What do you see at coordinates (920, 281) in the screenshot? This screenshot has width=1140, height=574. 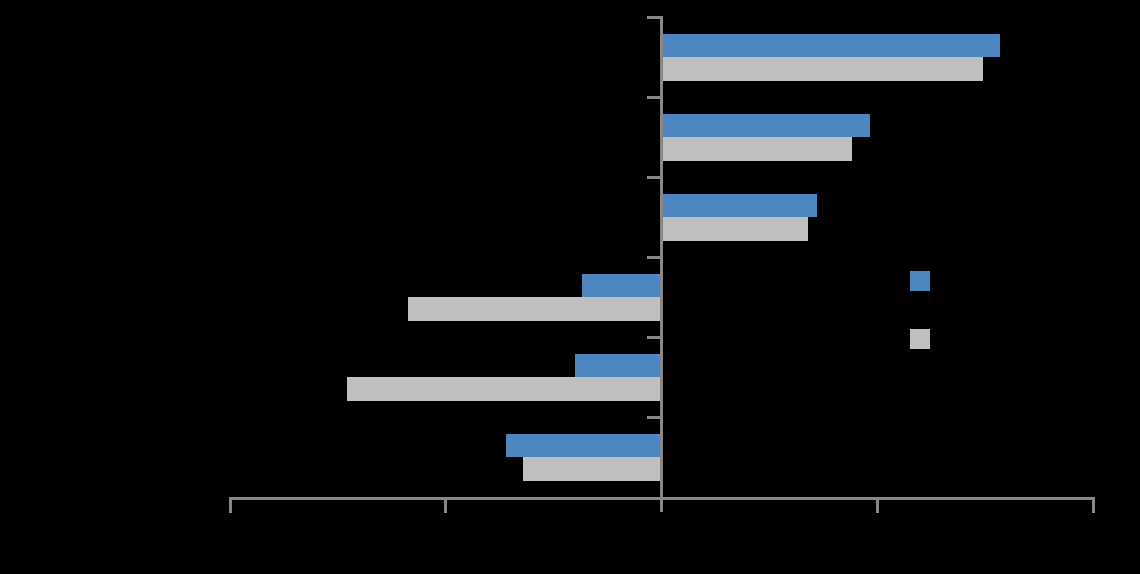 I see `legend-swatch-blue-series` at bounding box center [920, 281].